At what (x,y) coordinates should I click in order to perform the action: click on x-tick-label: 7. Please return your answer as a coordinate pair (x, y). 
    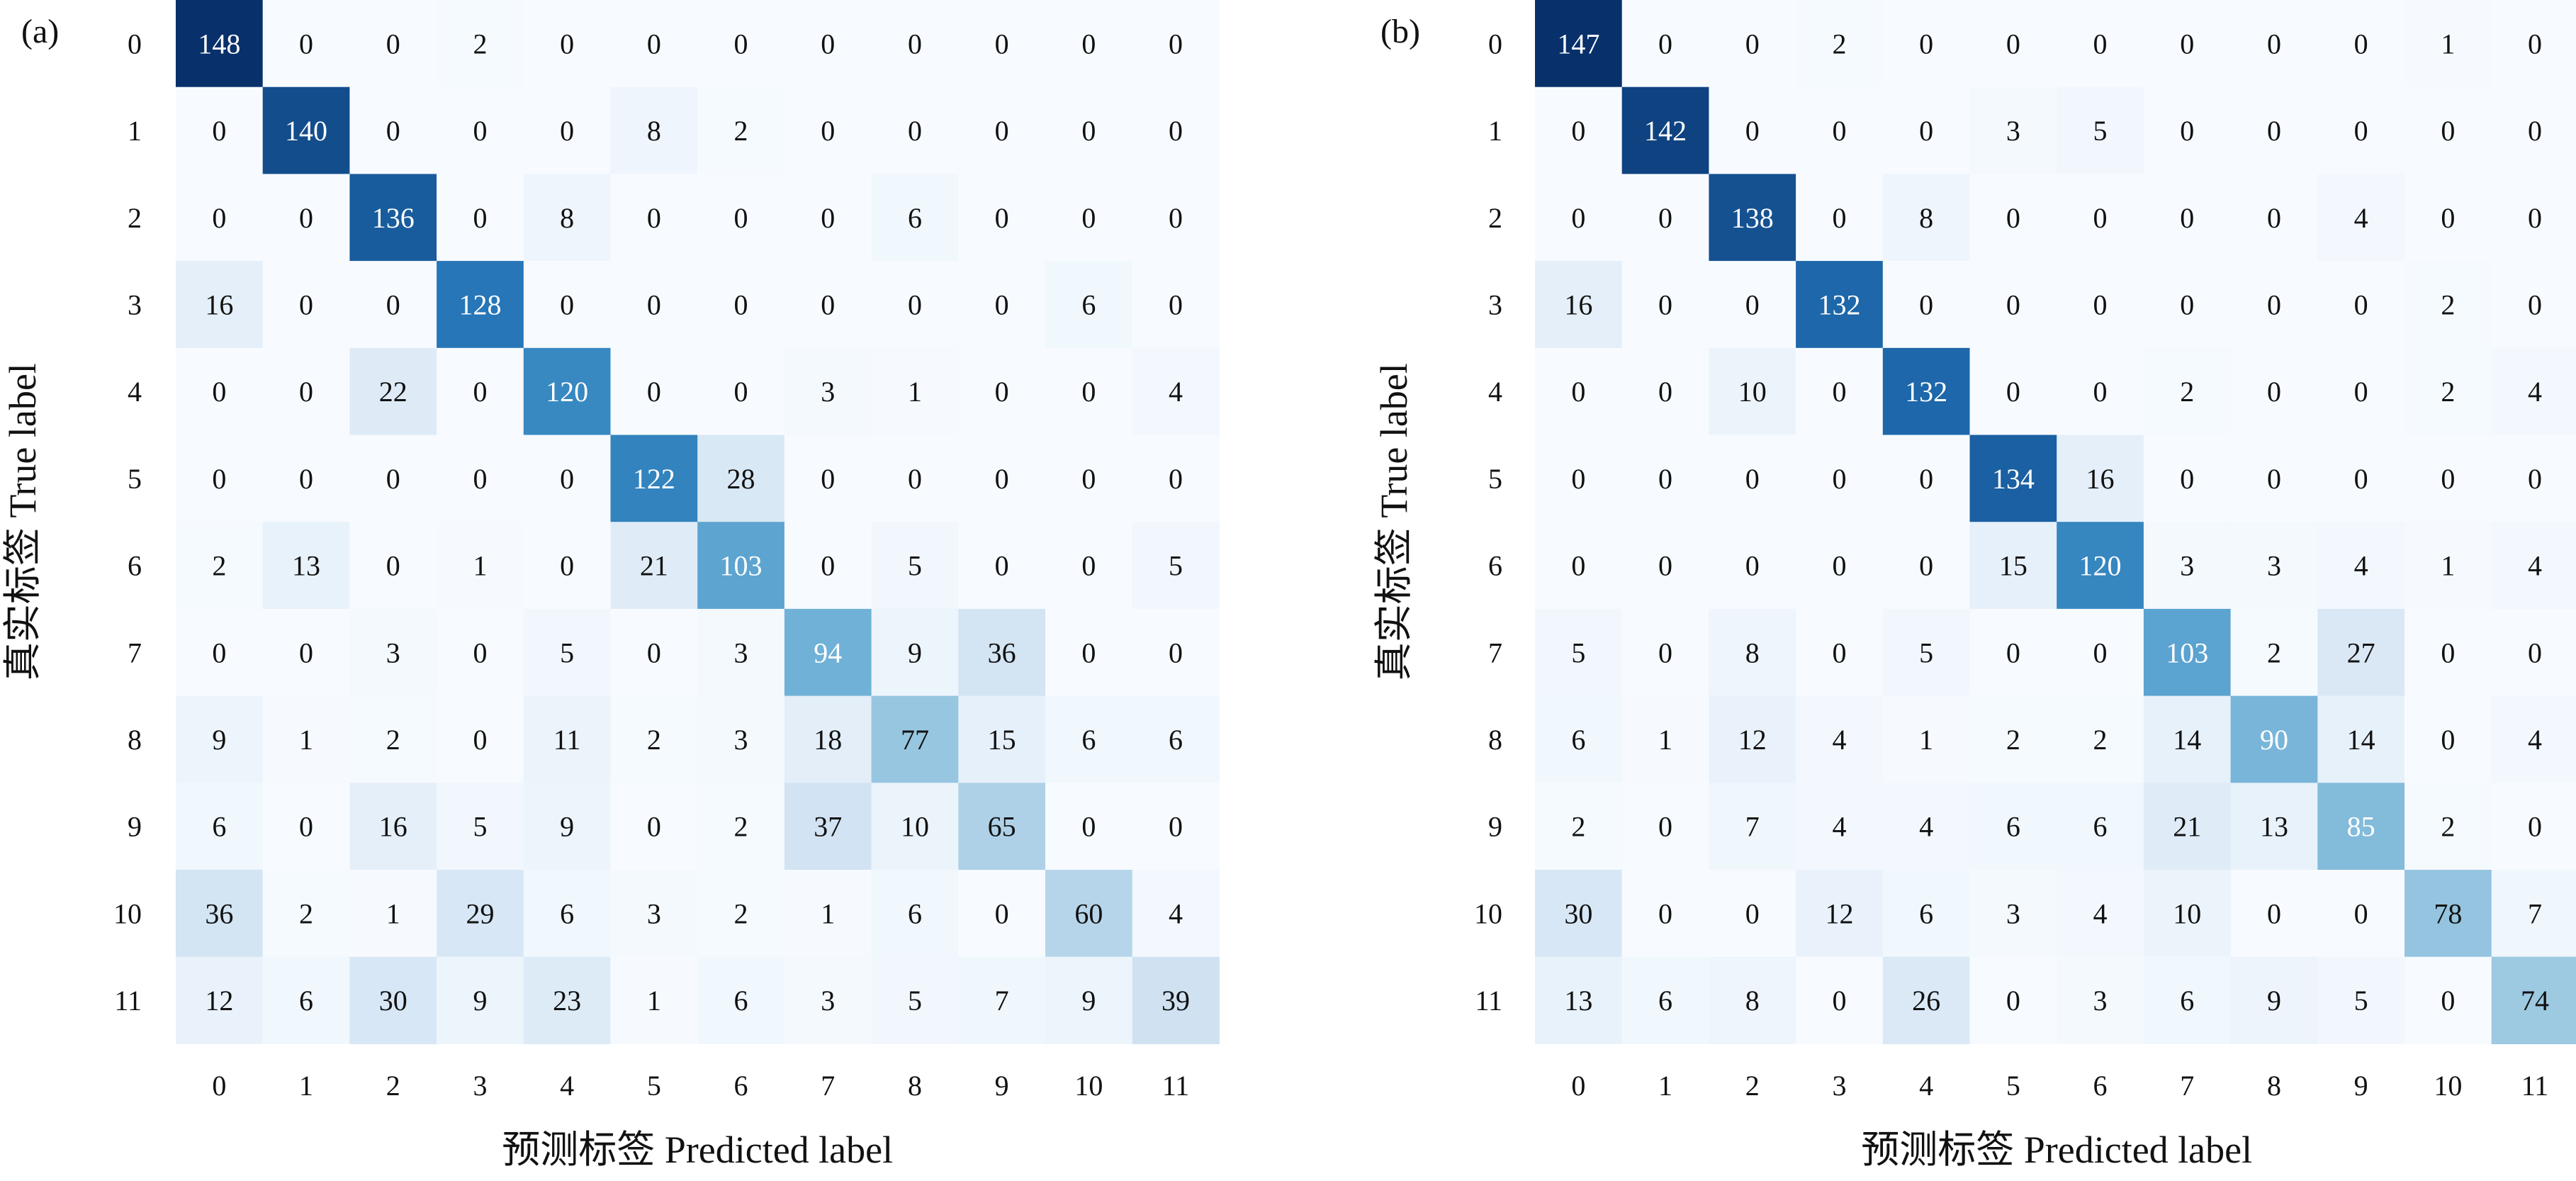
    Looking at the image, I should click on (2187, 1086).